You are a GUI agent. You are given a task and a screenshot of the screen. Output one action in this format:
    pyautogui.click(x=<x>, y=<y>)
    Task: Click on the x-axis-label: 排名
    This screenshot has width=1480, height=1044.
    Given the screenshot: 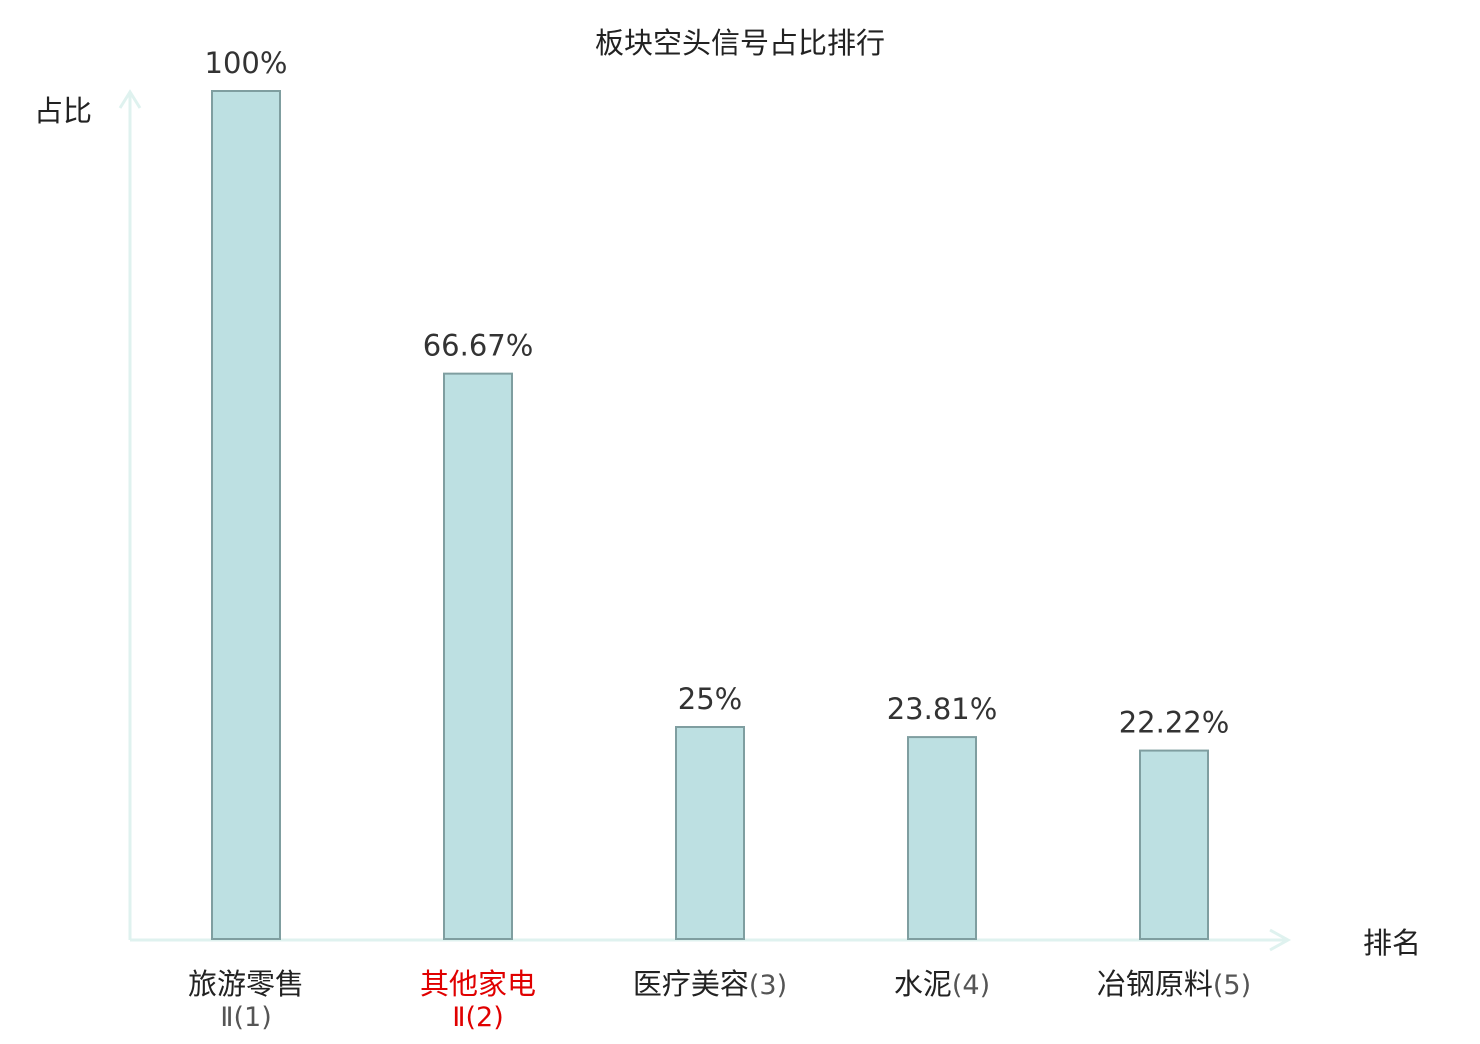 What is the action you would take?
    pyautogui.click(x=1392, y=943)
    